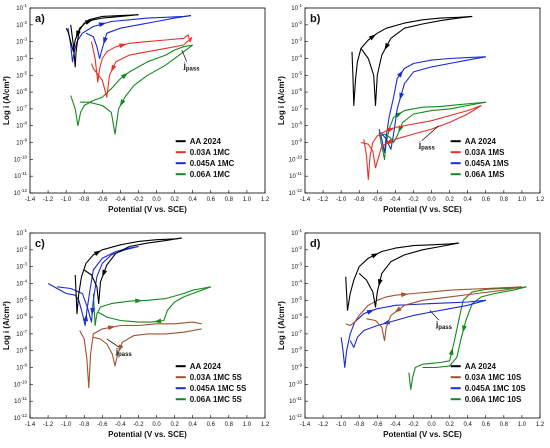 This screenshot has width=550, height=448. I want to click on legend-entry: 0.06A 1MC 5S, so click(216, 399).